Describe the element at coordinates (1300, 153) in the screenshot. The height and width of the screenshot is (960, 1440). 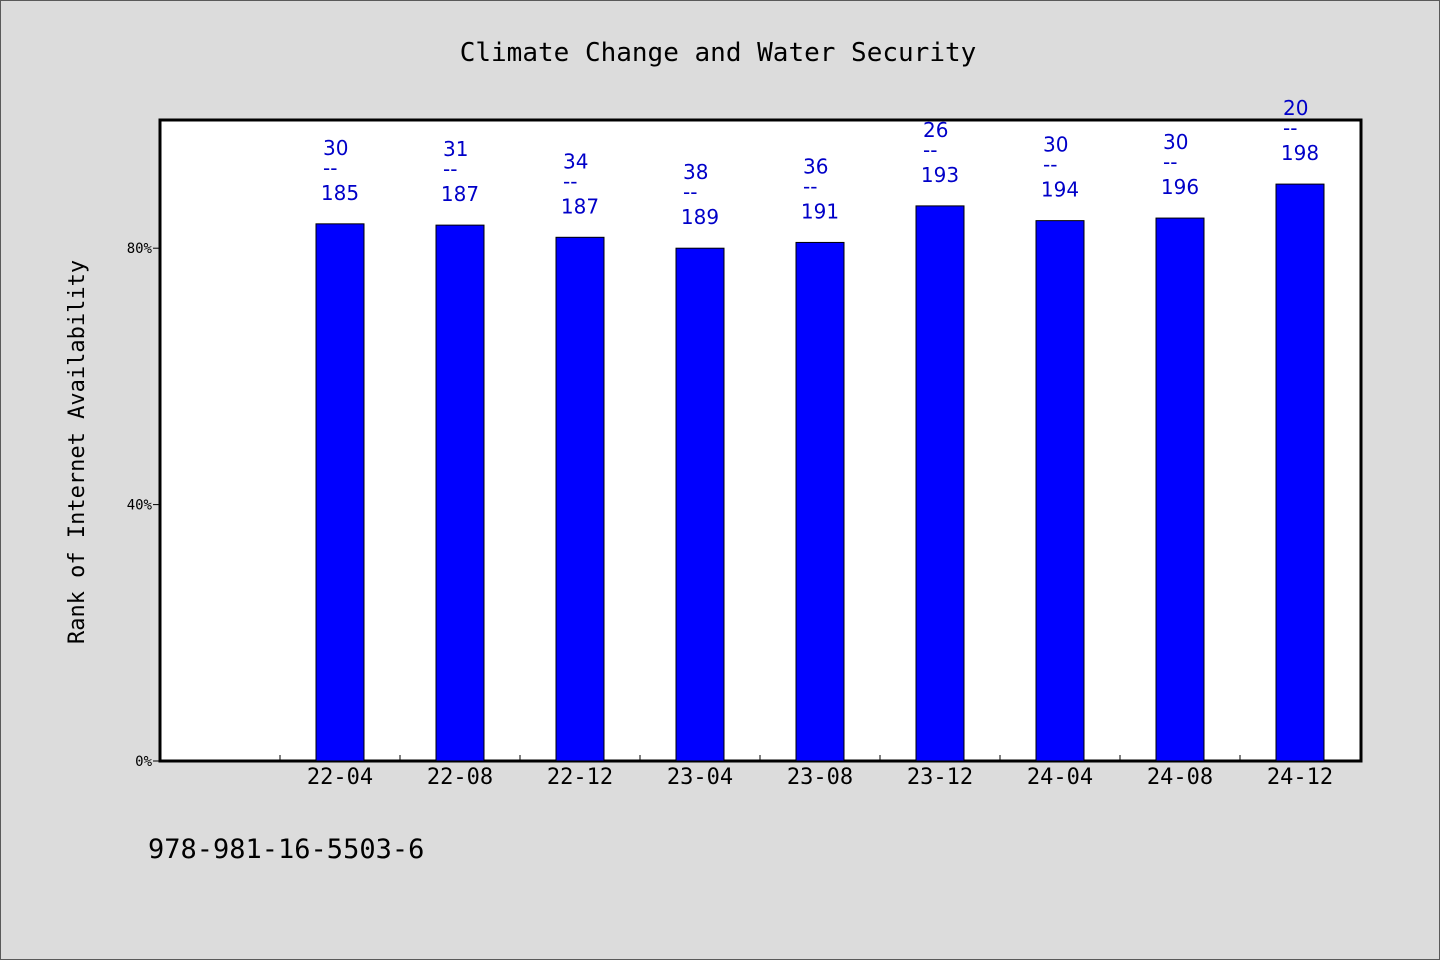
I see `data-label-bottom: 198` at that location.